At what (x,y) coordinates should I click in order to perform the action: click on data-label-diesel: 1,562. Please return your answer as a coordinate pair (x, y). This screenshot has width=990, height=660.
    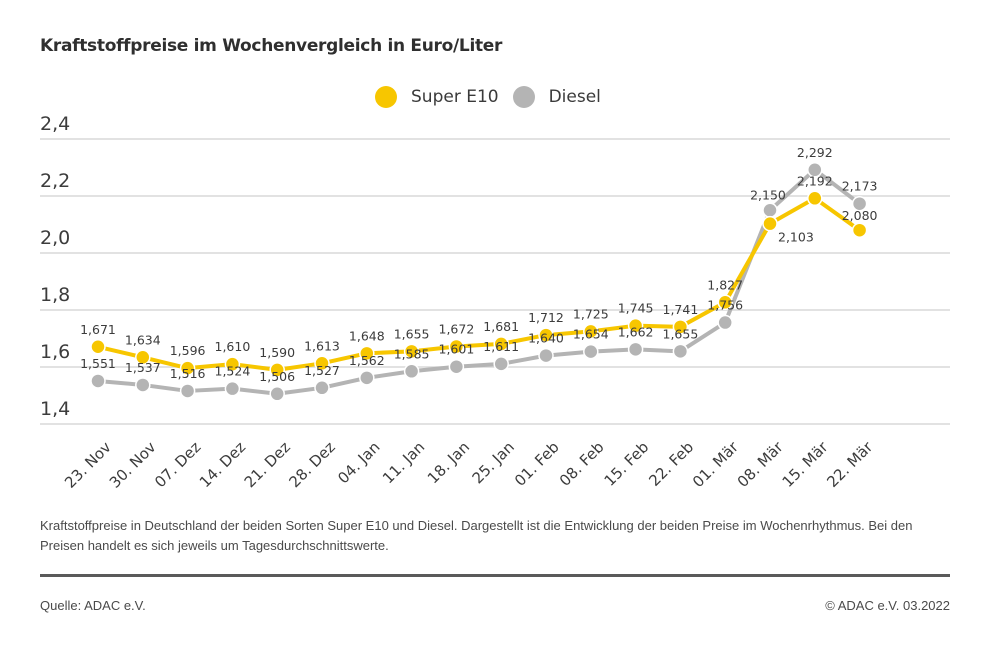
    Looking at the image, I should click on (367, 360).